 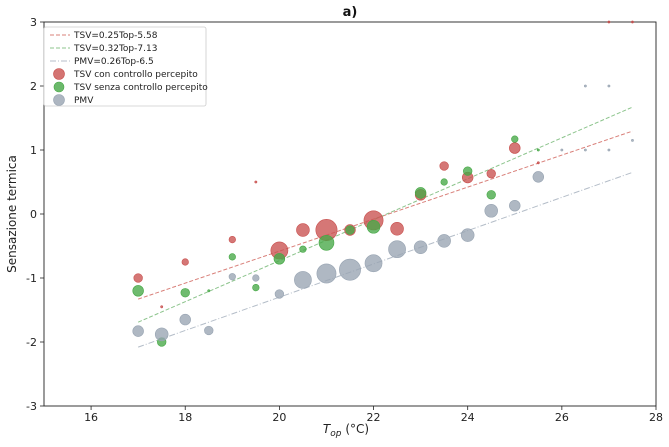 I want to click on x-tick-label: 28, so click(x=656, y=417).